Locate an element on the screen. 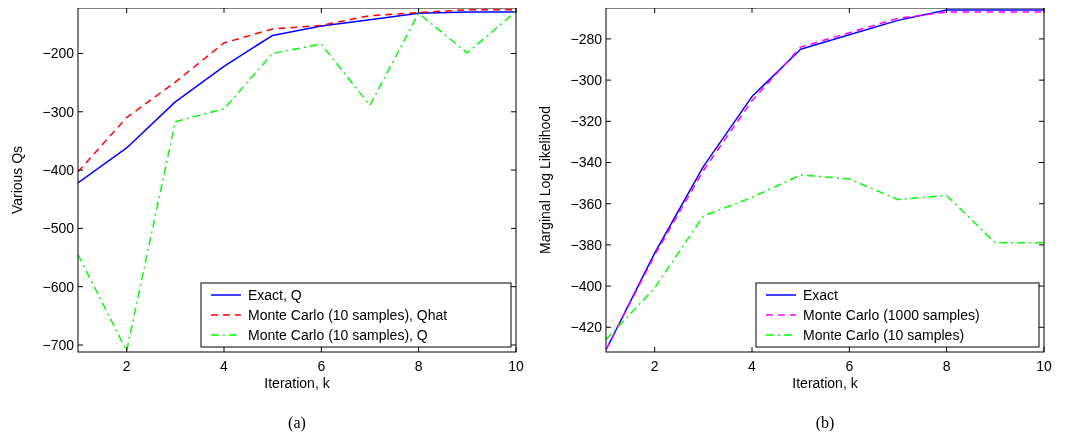  text: (a) is located at coordinates (297, 423).